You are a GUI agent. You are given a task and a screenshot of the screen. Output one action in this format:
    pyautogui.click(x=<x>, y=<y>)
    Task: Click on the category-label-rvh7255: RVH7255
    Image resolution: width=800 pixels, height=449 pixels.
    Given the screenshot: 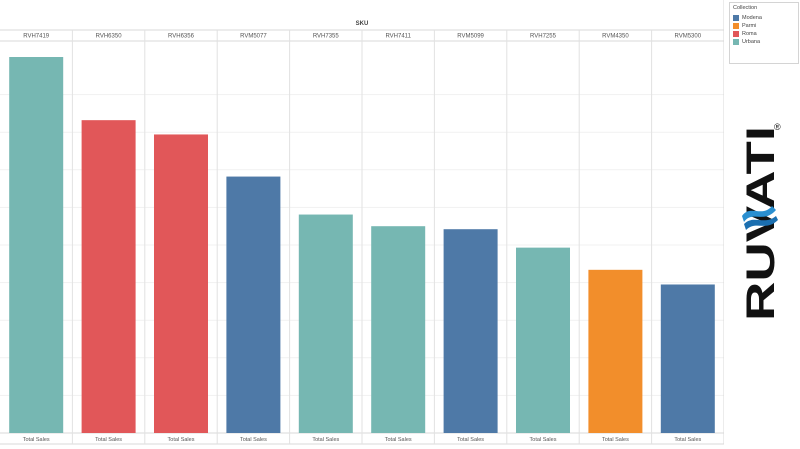 What is the action you would take?
    pyautogui.click(x=543, y=37)
    